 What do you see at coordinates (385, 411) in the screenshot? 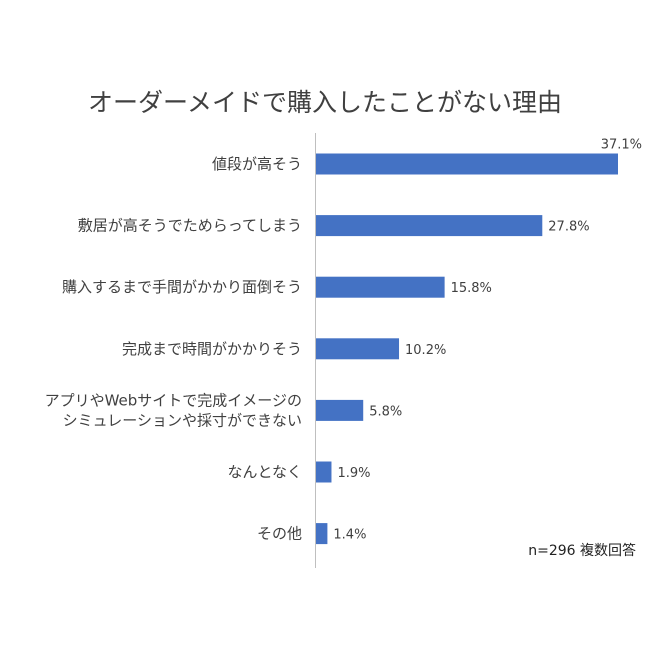
I see `data-label: 5.8%` at bounding box center [385, 411].